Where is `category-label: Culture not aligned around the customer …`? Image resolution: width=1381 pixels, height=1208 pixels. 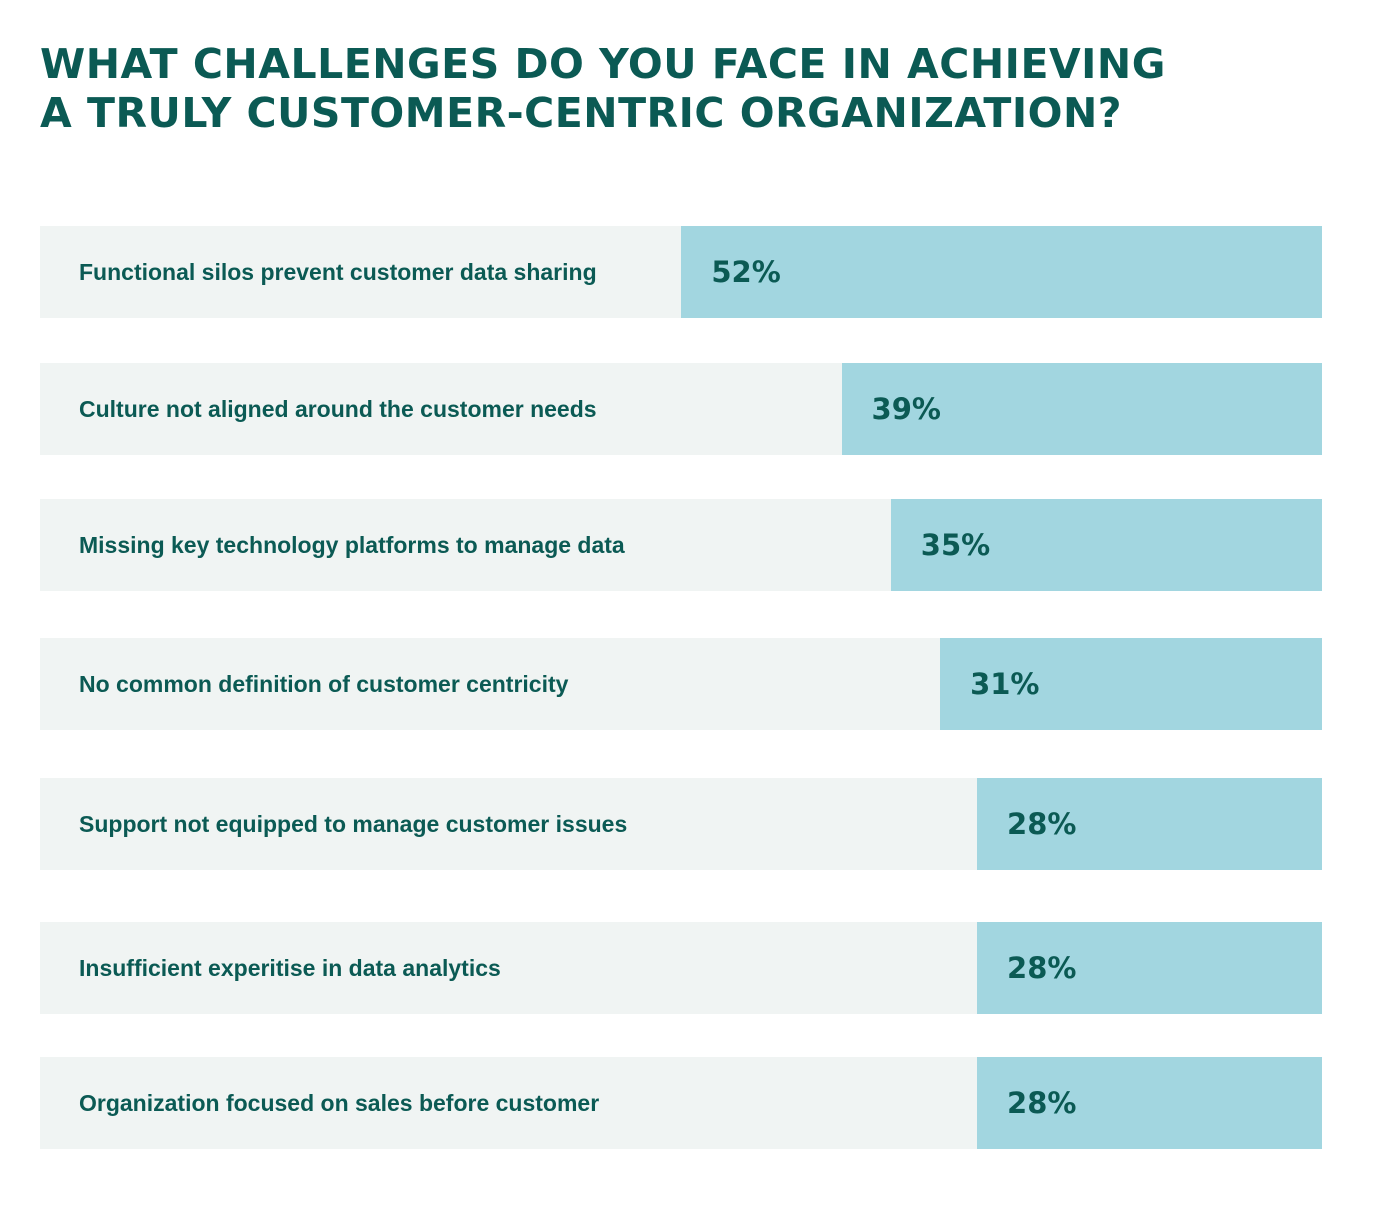 category-label: Culture not aligned around the customer … is located at coordinates (338, 409).